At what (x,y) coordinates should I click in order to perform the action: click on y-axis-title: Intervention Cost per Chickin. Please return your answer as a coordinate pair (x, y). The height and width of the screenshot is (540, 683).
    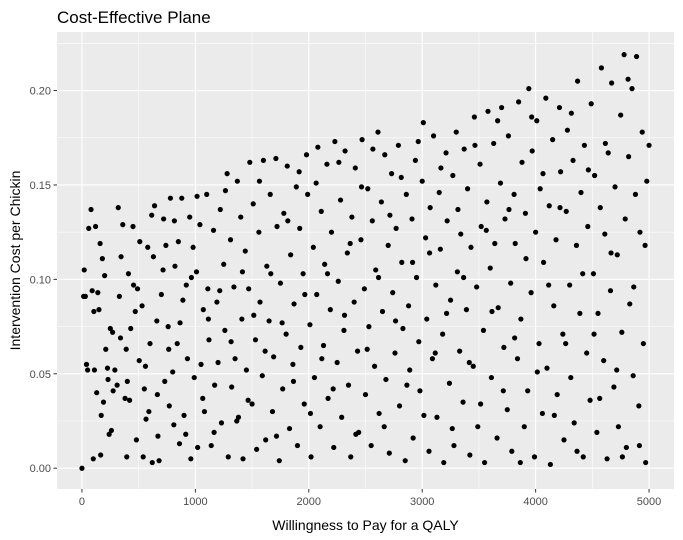
    Looking at the image, I should click on (15, 261).